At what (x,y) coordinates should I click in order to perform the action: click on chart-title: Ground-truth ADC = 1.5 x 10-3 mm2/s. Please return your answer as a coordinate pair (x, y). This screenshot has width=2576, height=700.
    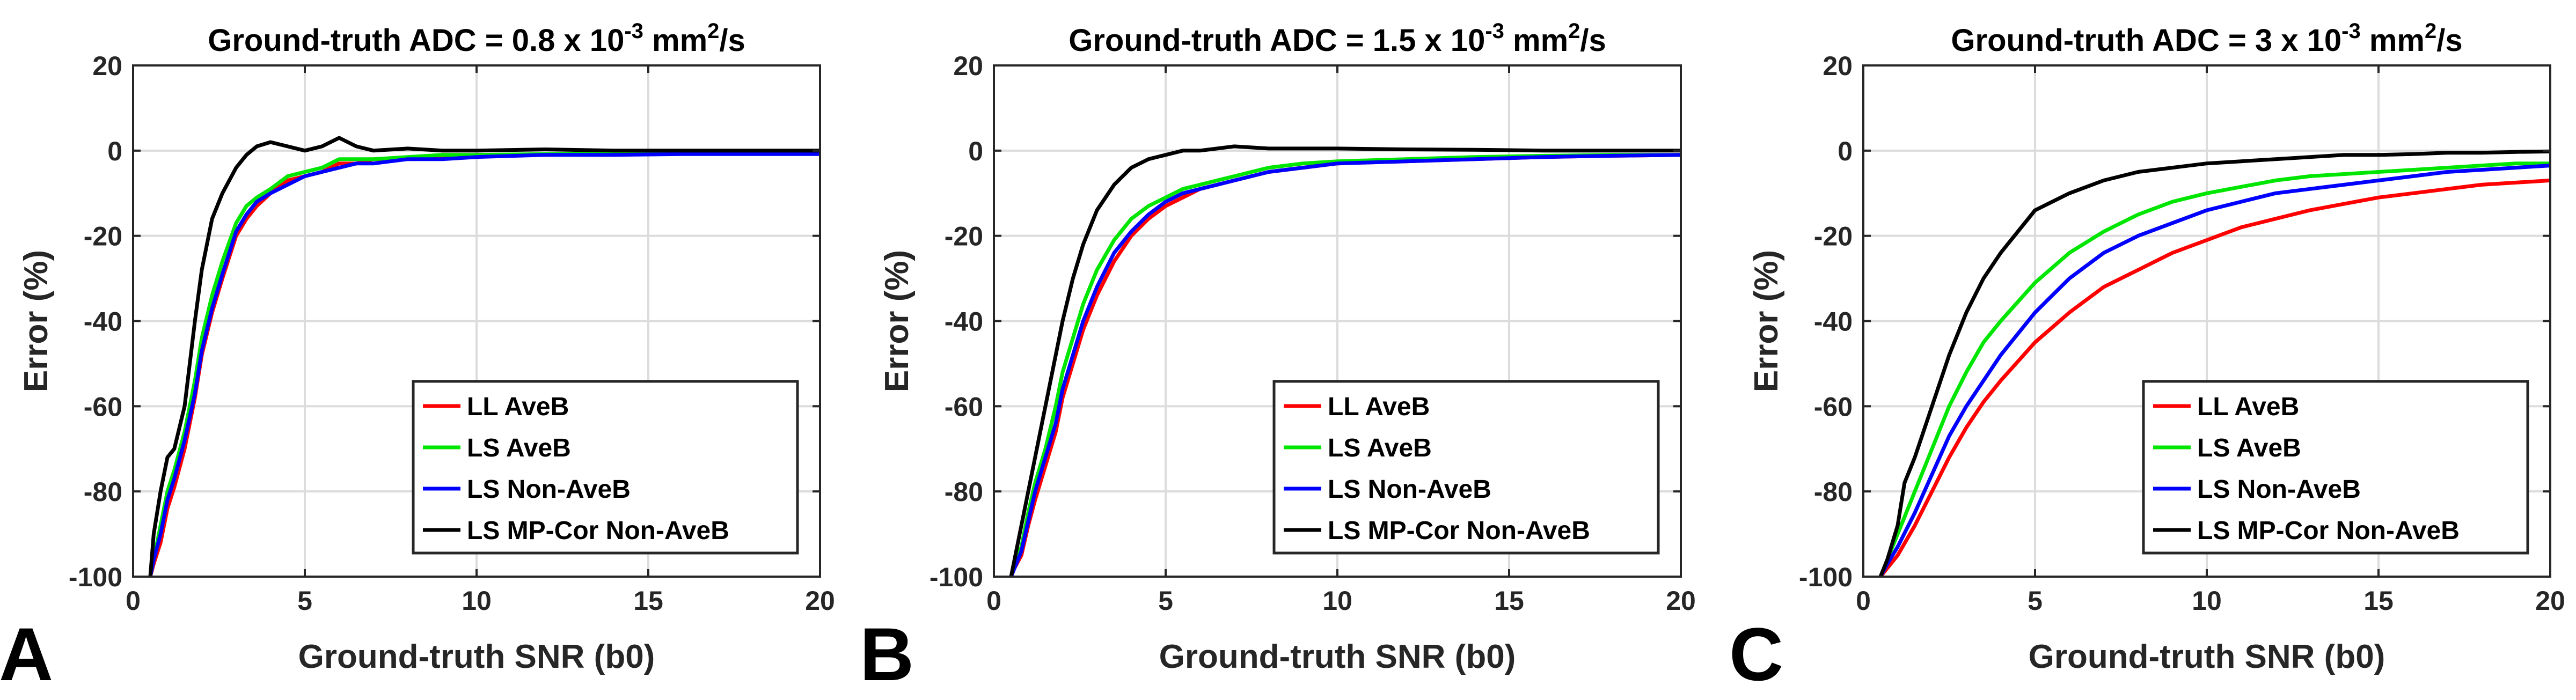
    Looking at the image, I should click on (1337, 38).